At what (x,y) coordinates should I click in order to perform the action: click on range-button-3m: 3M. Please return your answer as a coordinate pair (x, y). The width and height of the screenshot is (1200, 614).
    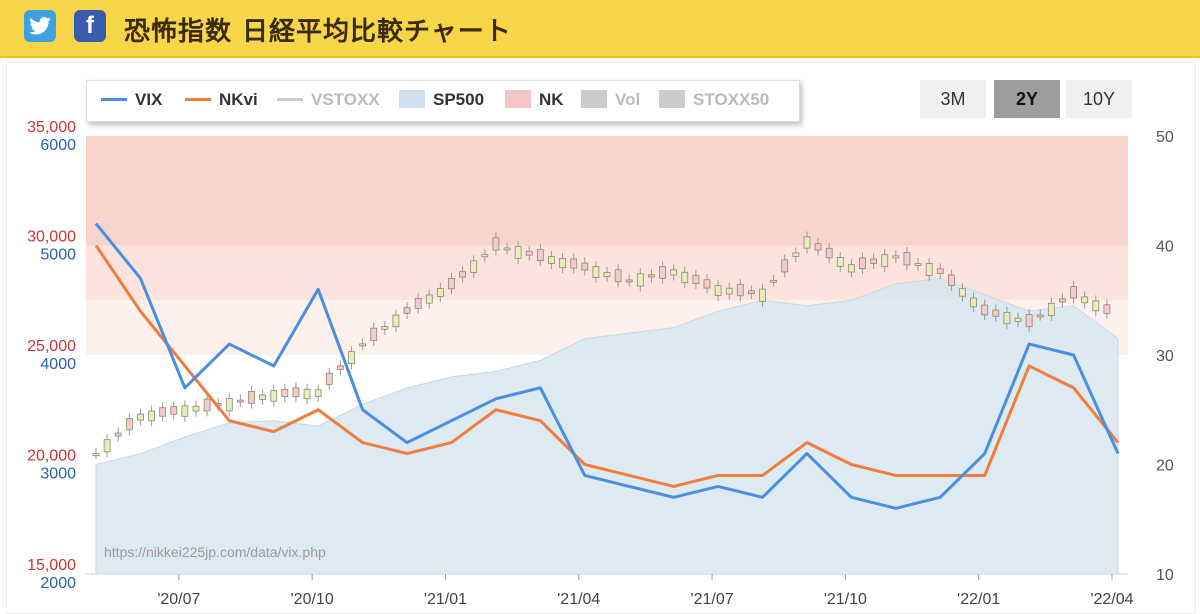
    Looking at the image, I should click on (953, 99).